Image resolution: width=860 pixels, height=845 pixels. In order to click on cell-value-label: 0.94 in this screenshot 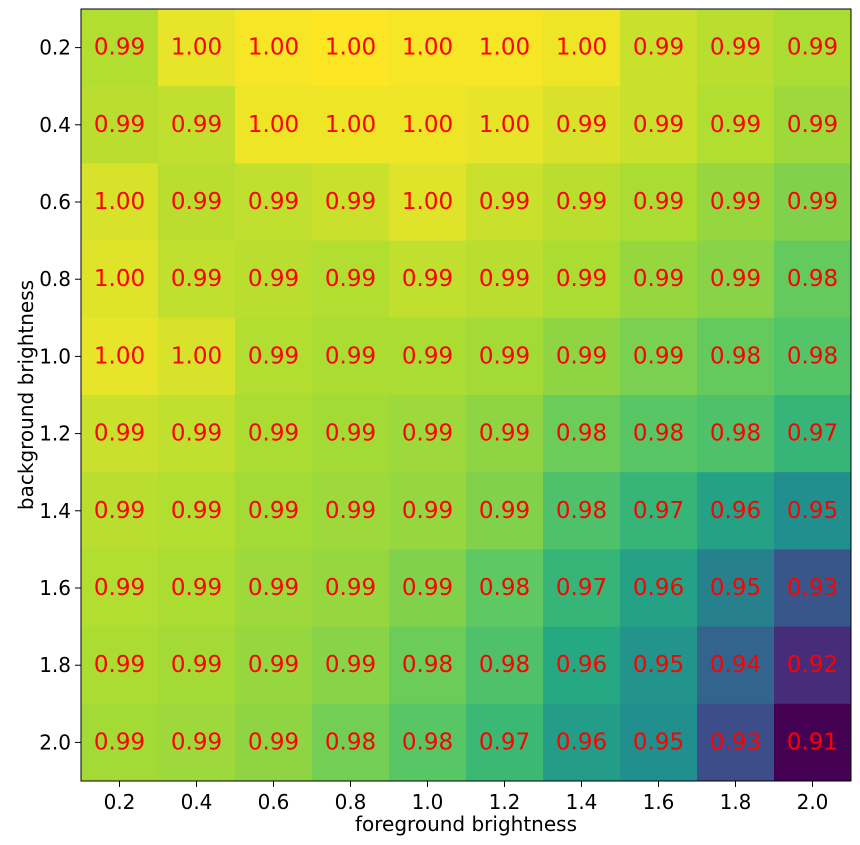, I will do `click(735, 665)`.